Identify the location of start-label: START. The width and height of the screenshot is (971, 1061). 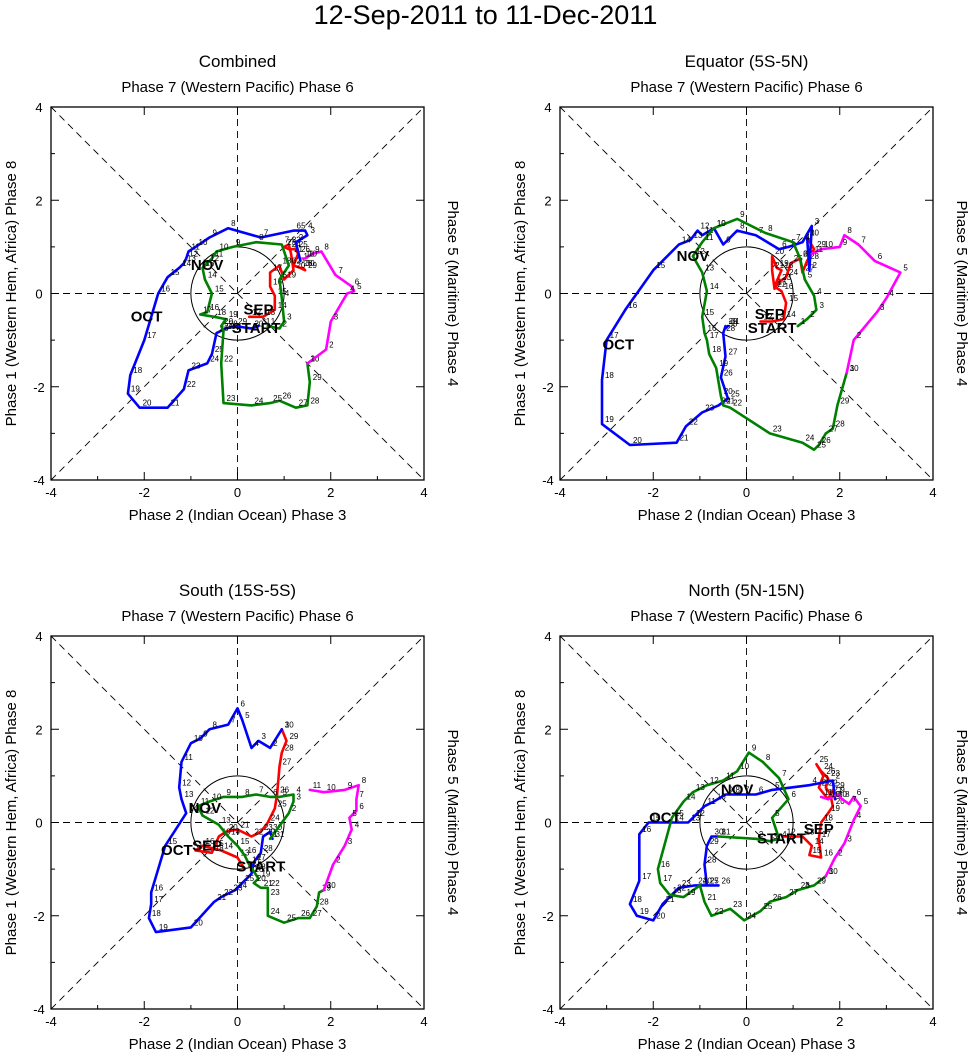
(772, 328).